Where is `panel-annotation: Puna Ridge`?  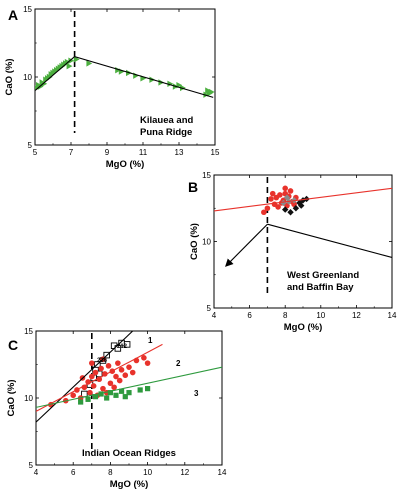
panel-annotation: Puna Ridge is located at coordinates (166, 132).